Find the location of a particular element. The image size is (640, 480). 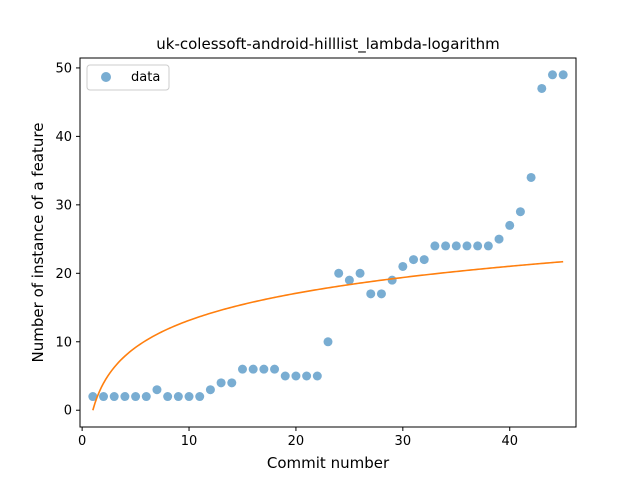

x-axis-label: Commit number is located at coordinates (328, 463).